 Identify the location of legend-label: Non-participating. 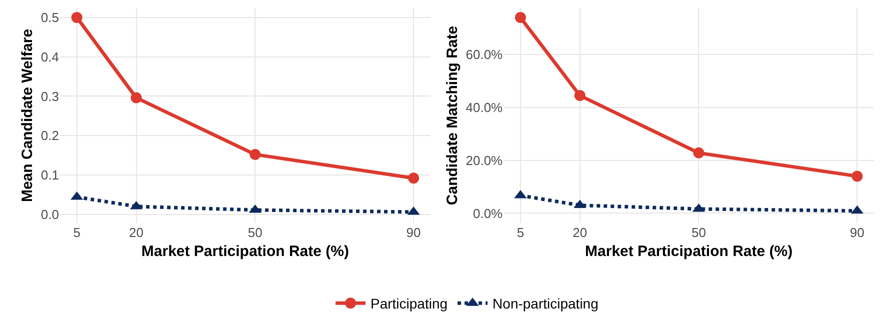
(545, 304).